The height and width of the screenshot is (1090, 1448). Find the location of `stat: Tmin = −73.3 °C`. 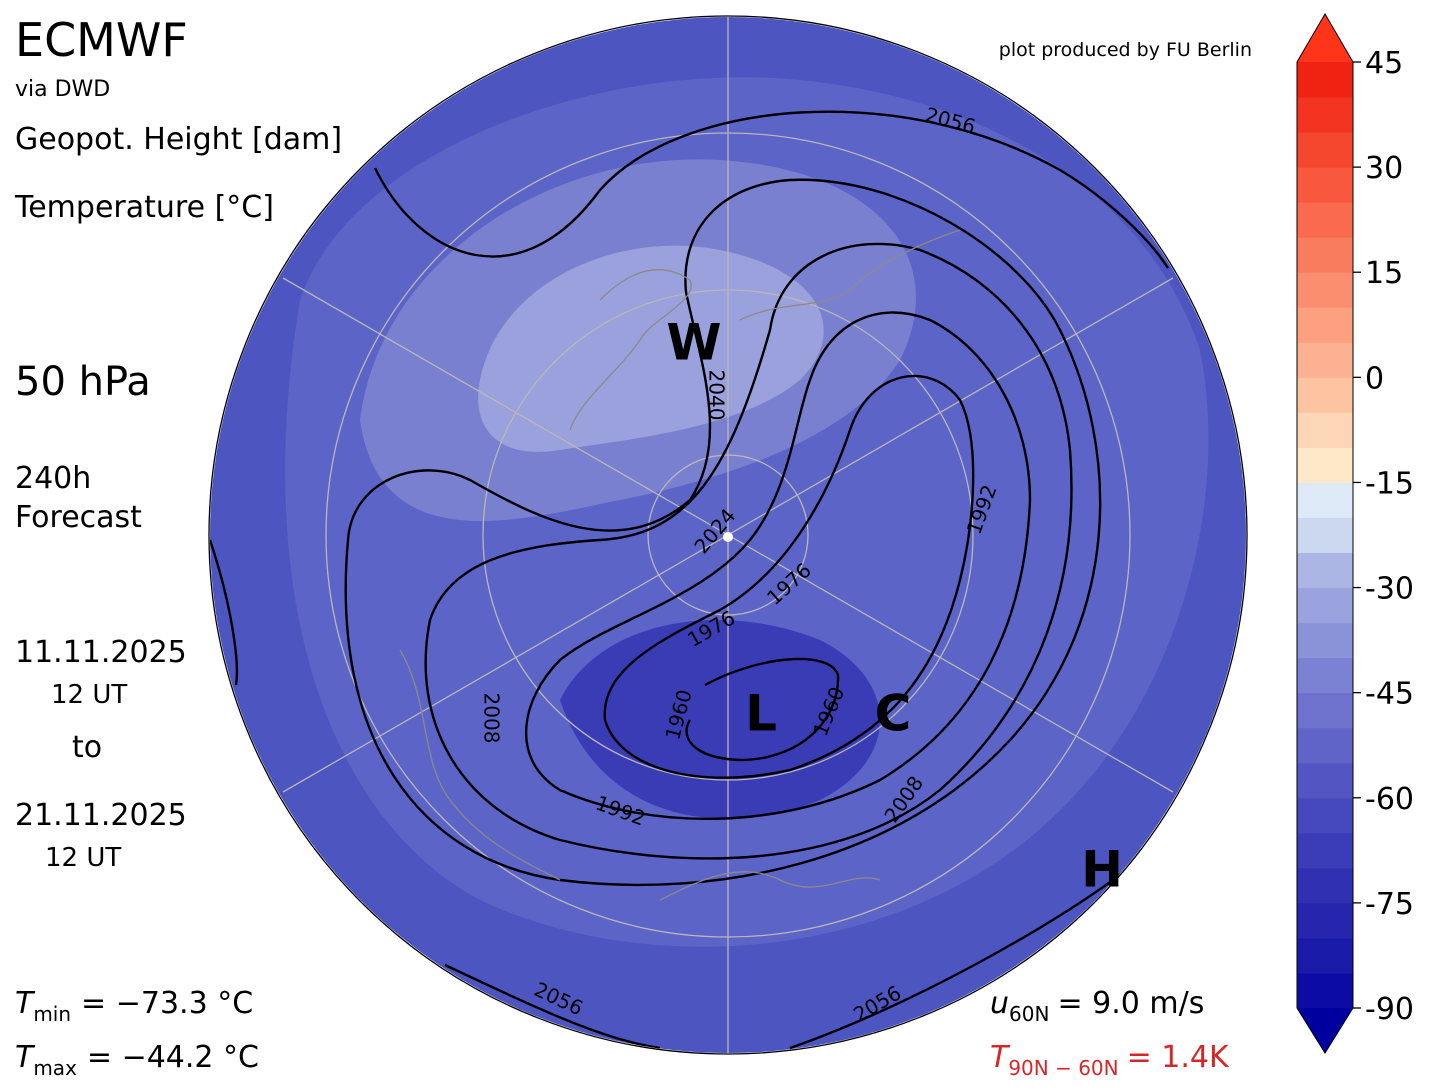

stat: Tmin = −73.3 °C is located at coordinates (134, 1006).